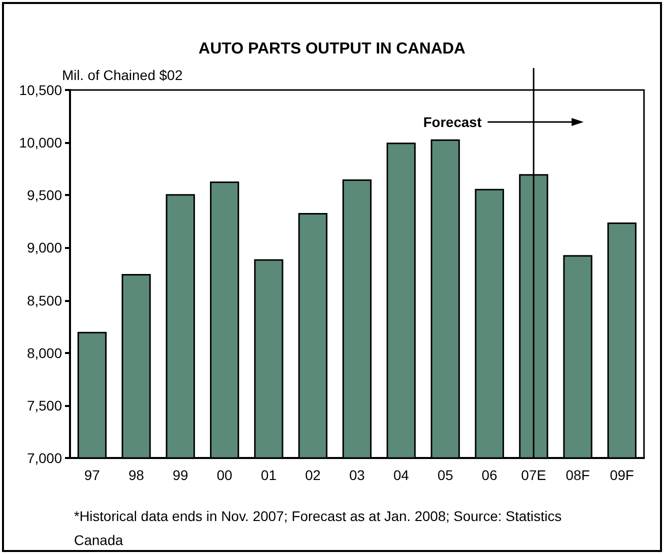 The height and width of the screenshot is (554, 664). What do you see at coordinates (92, 475) in the screenshot?
I see `x-tick-label: 97` at bounding box center [92, 475].